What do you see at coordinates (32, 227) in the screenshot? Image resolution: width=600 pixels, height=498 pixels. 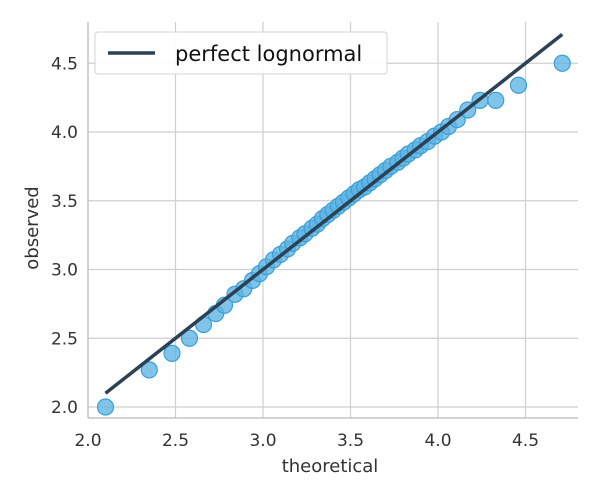 I see `y-axis-title: observed` at bounding box center [32, 227].